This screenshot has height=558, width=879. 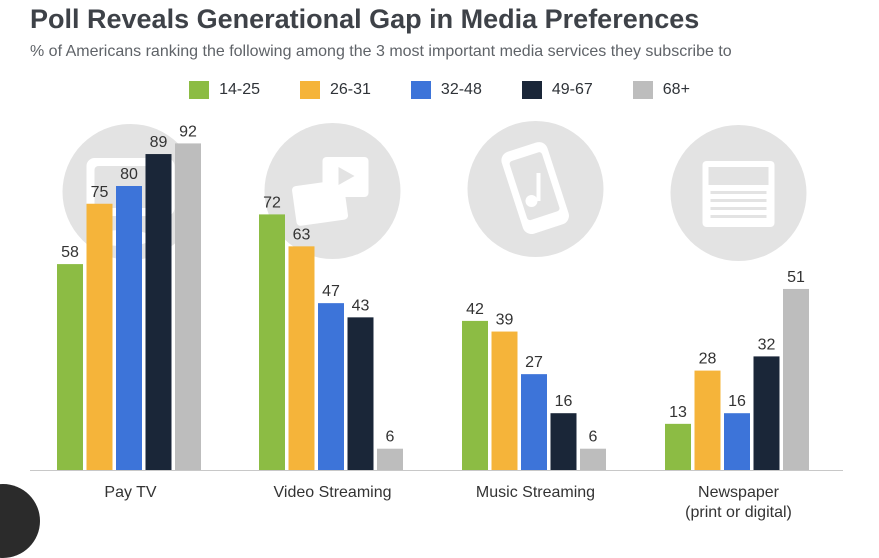 I want to click on data-label: 13, so click(x=678, y=412).